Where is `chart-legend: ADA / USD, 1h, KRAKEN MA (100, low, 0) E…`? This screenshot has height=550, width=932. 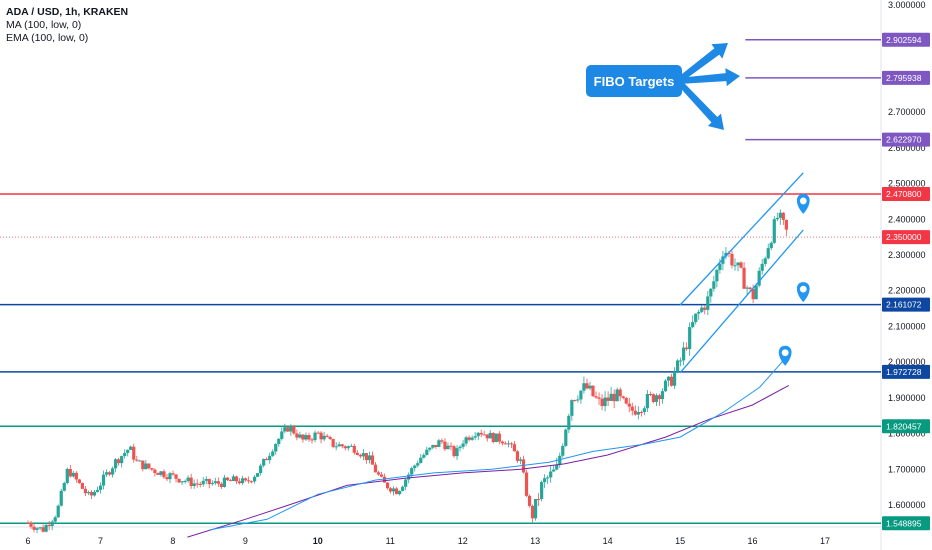
chart-legend: ADA / USD, 1h, KRAKEN MA (100, low, 0) E… is located at coordinates (67, 25).